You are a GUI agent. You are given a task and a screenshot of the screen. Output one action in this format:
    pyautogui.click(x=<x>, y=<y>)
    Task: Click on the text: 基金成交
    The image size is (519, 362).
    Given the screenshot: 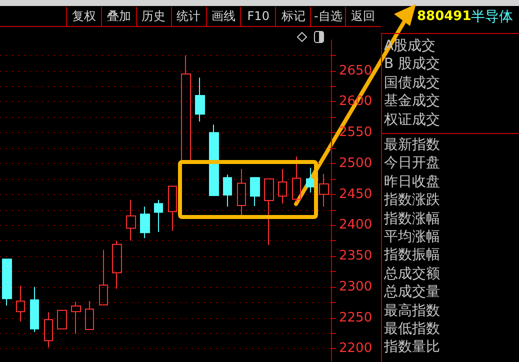 What is the action you would take?
    pyautogui.click(x=412, y=101)
    